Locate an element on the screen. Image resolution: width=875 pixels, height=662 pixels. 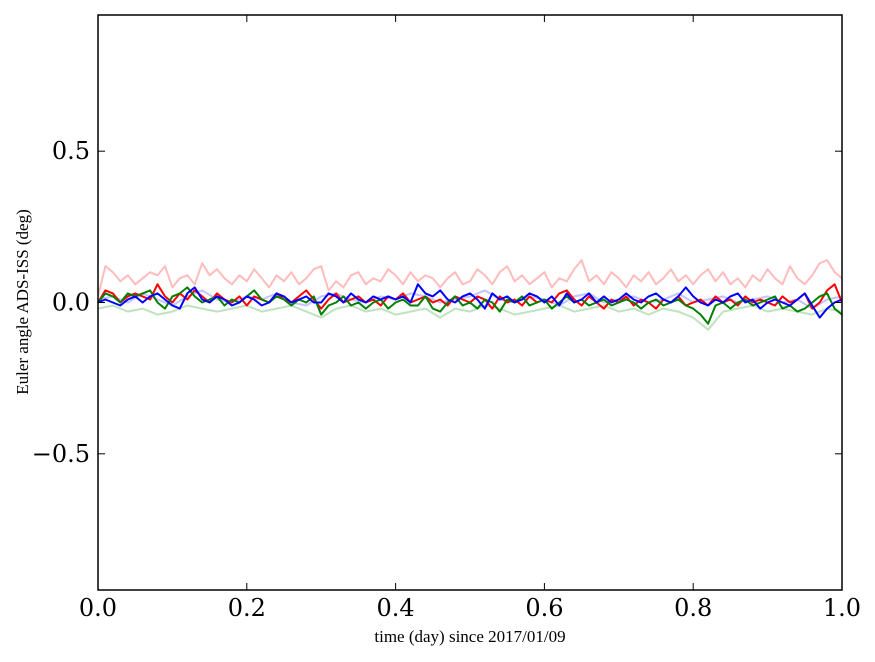
y-tick-label: −0.5 is located at coordinates (61, 454).